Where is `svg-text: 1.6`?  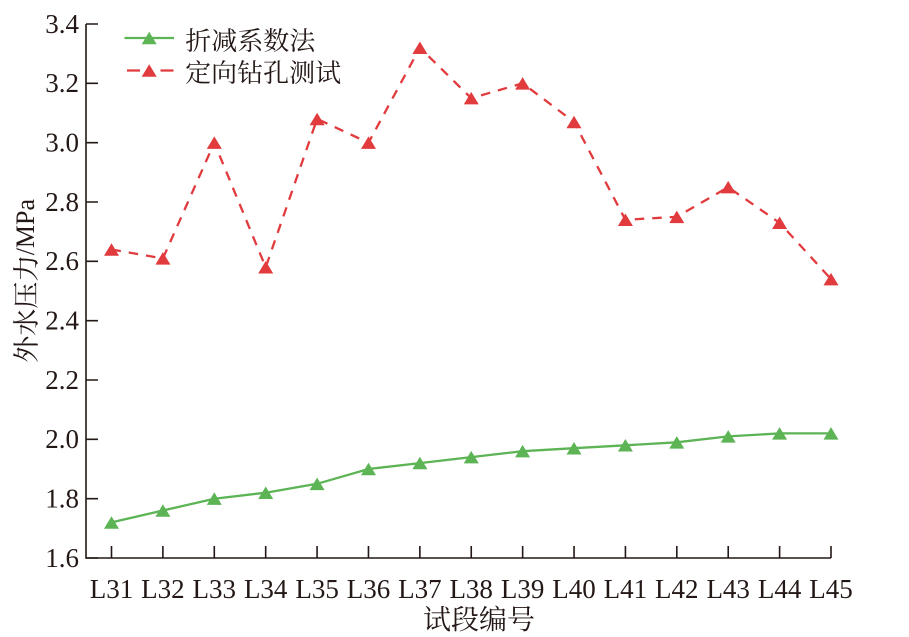 svg-text: 1.6 is located at coordinates (62, 558).